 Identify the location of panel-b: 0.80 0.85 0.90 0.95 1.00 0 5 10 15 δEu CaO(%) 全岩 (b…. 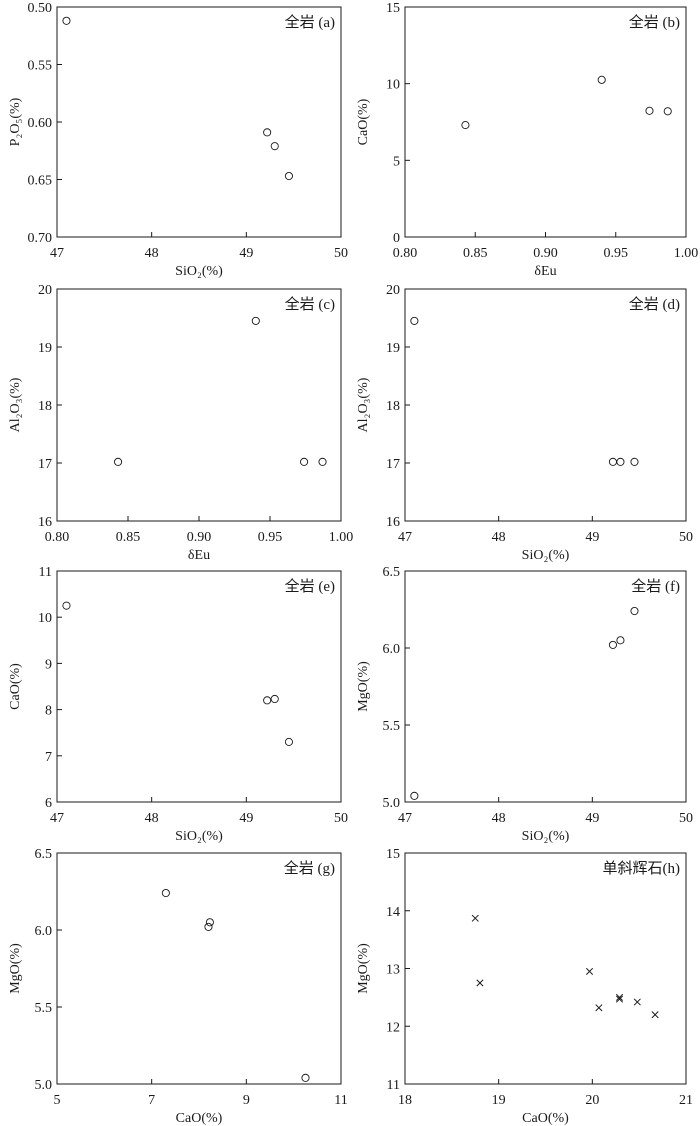
(527, 140).